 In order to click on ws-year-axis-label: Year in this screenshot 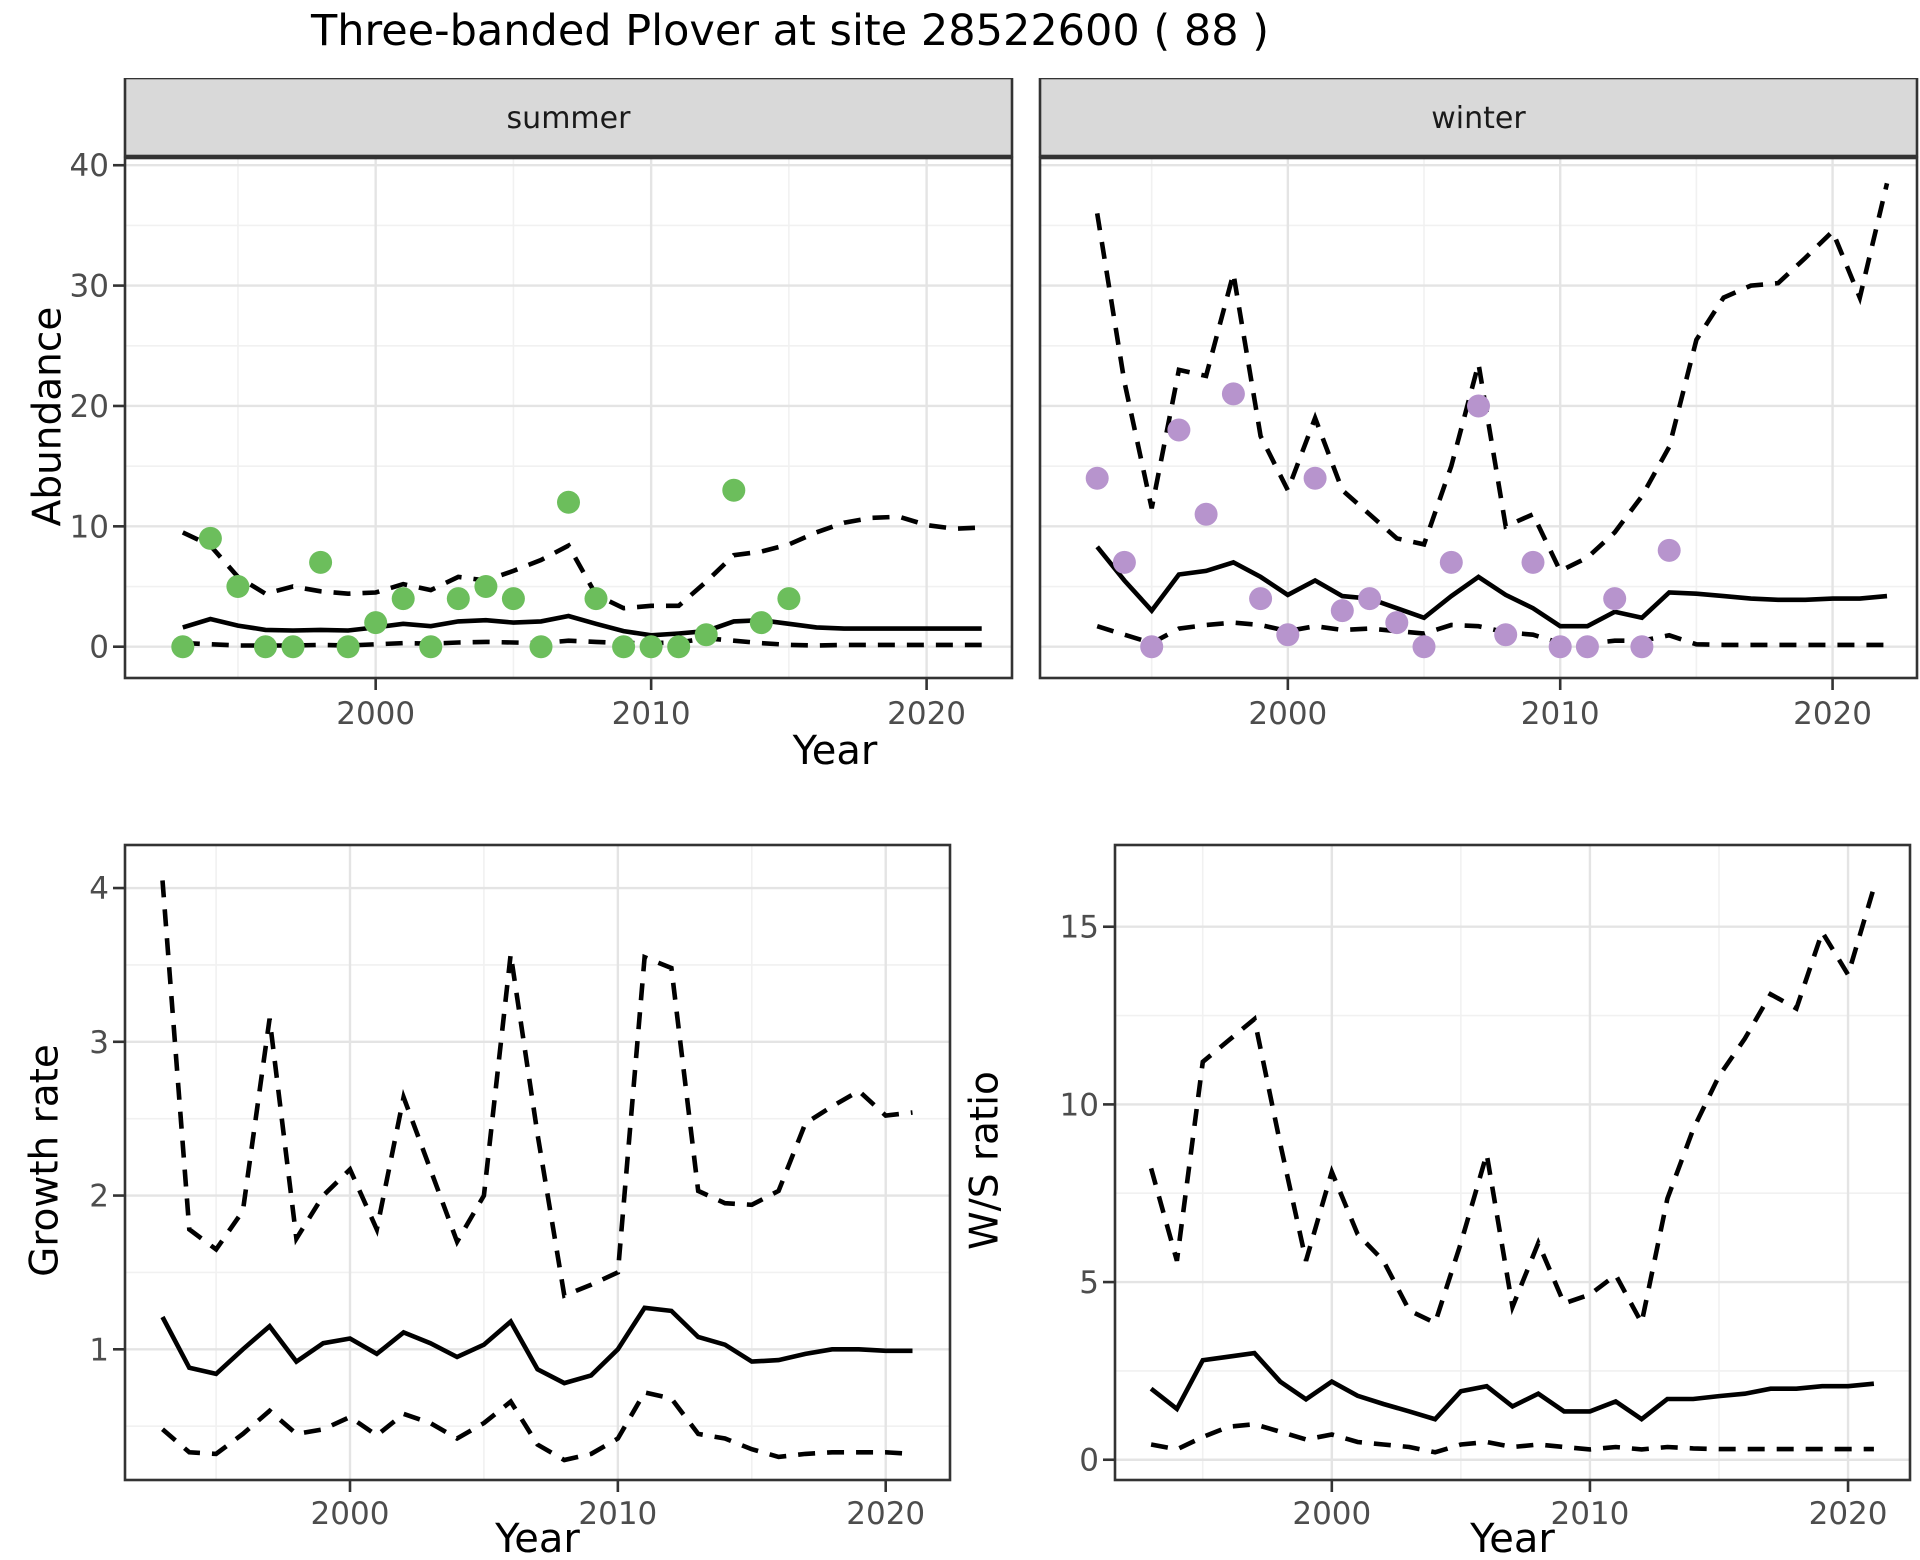, I will do `click(1512, 1538)`.